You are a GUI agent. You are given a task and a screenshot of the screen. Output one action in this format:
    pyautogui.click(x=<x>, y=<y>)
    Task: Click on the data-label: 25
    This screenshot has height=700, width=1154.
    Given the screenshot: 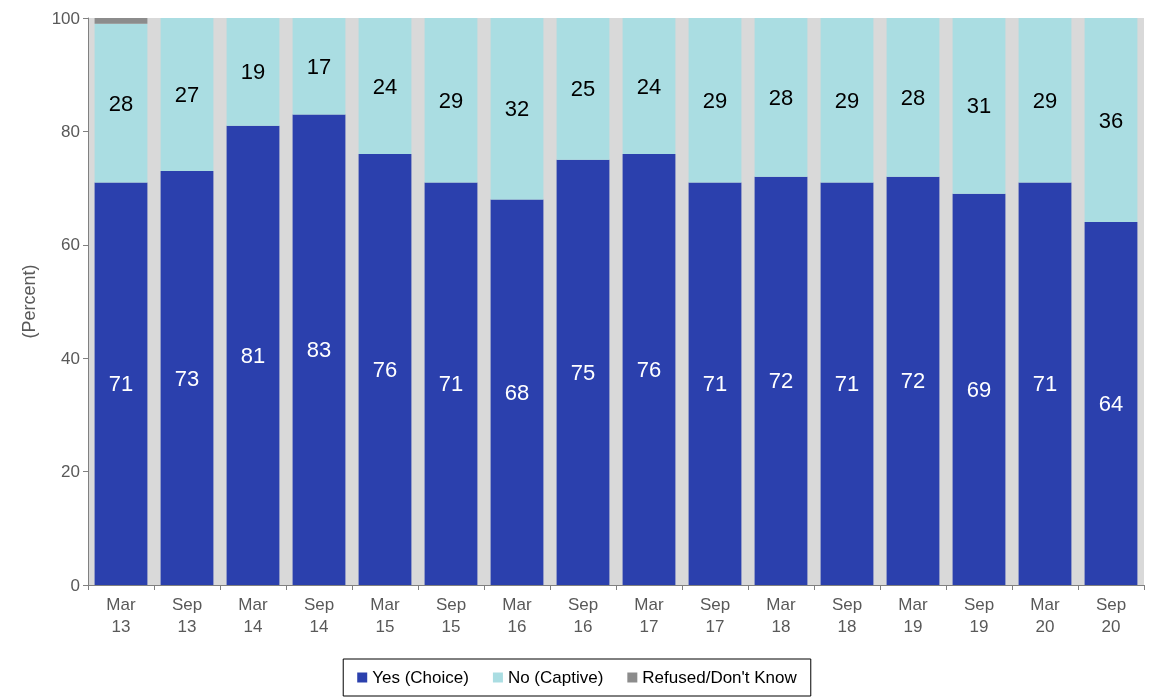 What is the action you would take?
    pyautogui.click(x=583, y=89)
    